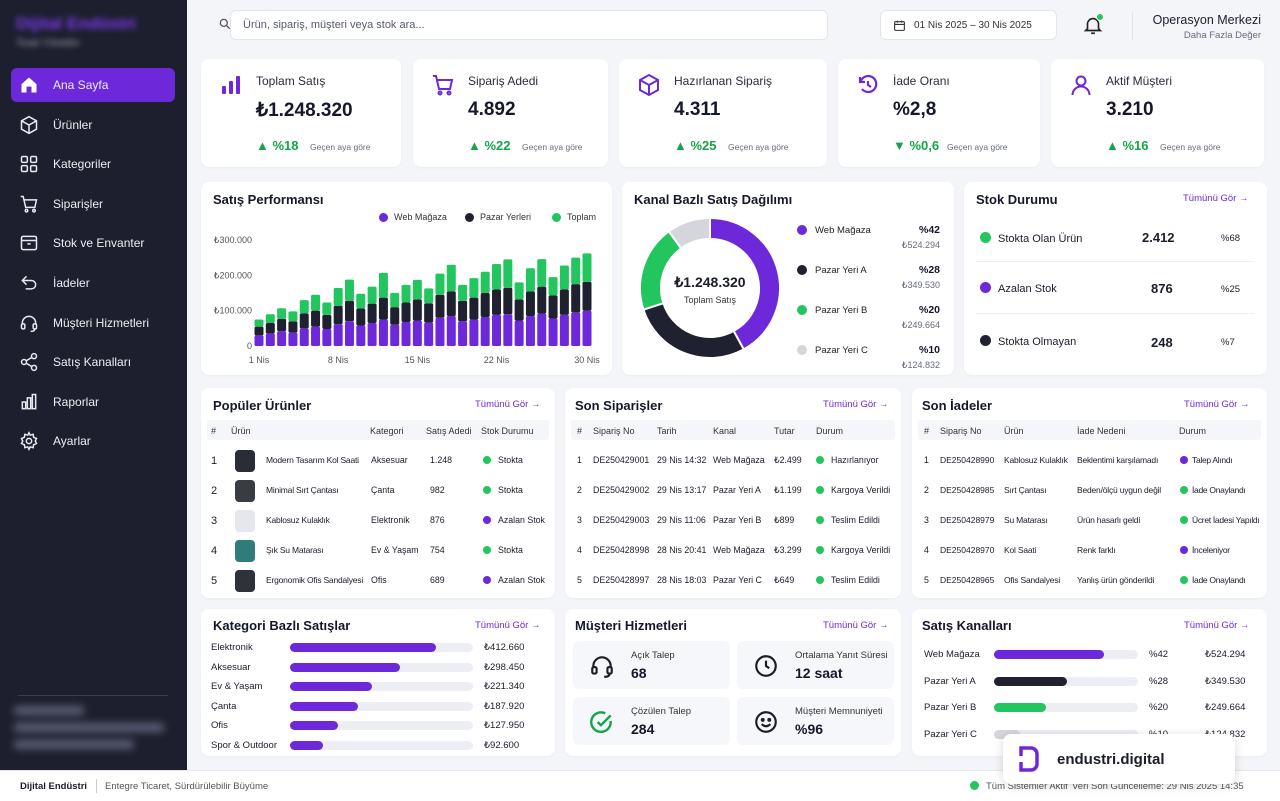 The width and height of the screenshot is (1280, 801). What do you see at coordinates (378, 669) in the screenshot?
I see `category-row: Aksesuar ₺298.450` at bounding box center [378, 669].